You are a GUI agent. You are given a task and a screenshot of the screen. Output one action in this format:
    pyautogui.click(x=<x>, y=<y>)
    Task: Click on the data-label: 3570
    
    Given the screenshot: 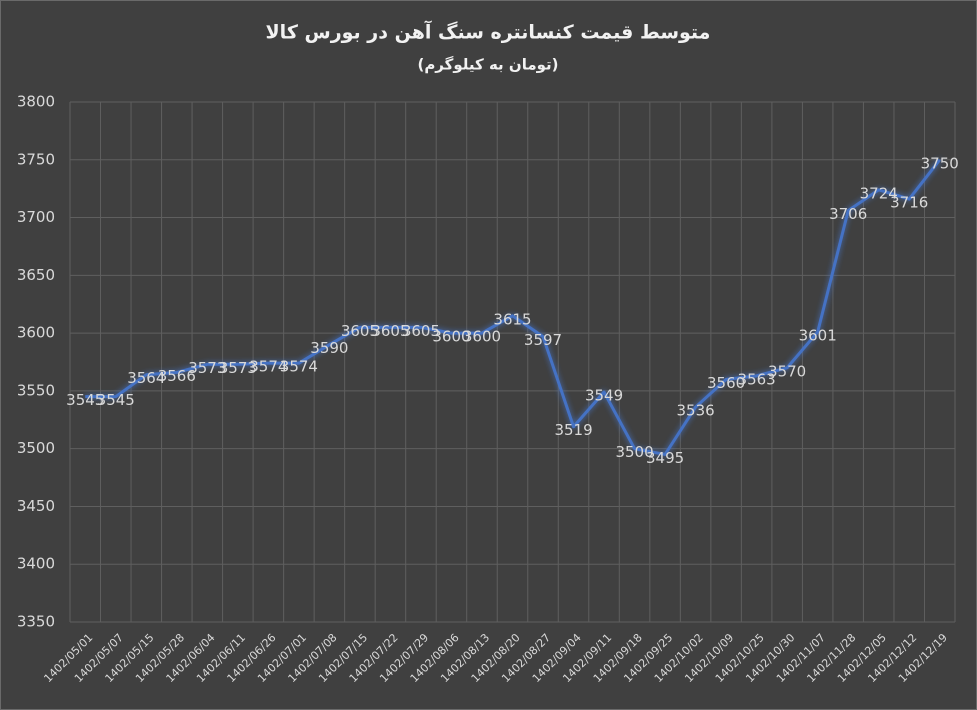 What is the action you would take?
    pyautogui.click(x=787, y=371)
    